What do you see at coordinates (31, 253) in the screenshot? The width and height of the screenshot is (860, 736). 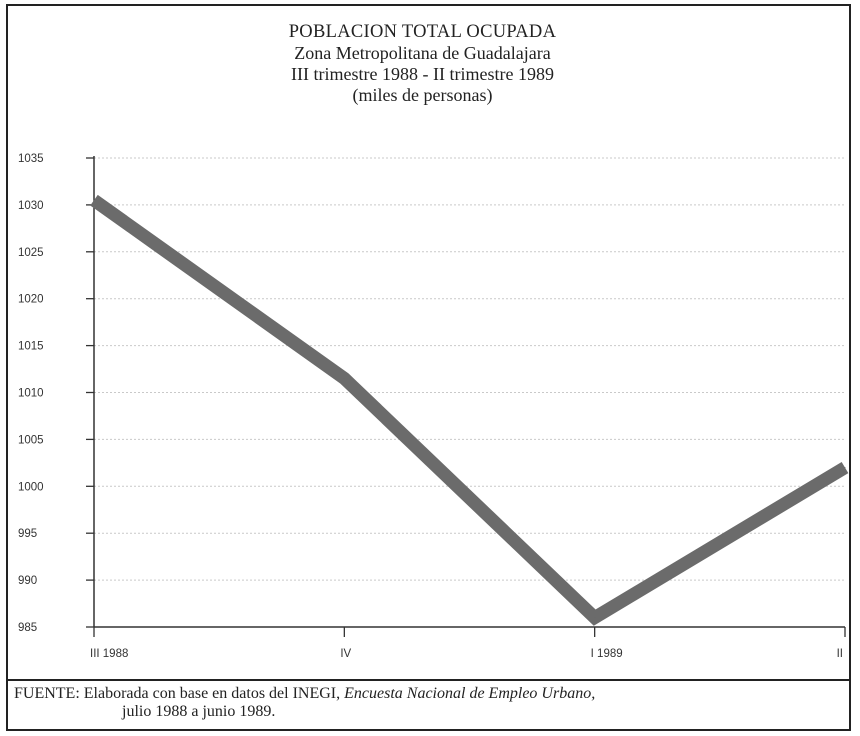 I see `y-tick-label: 1025` at bounding box center [31, 253].